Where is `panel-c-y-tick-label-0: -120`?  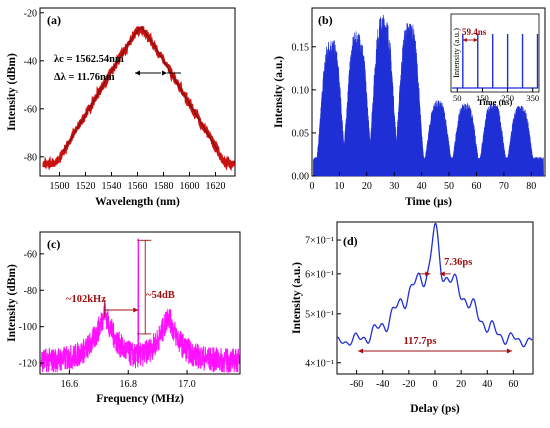
panel-c-y-tick-label-0: -120 is located at coordinates (28, 364).